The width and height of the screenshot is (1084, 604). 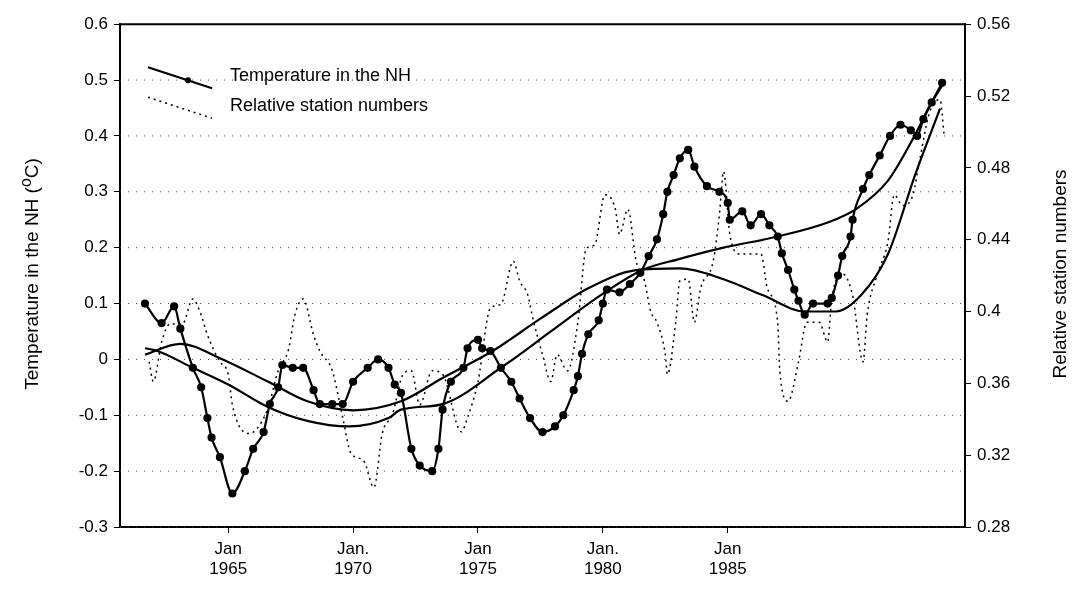 I want to click on x-tick-label: Jan. 1980, so click(x=602, y=558).